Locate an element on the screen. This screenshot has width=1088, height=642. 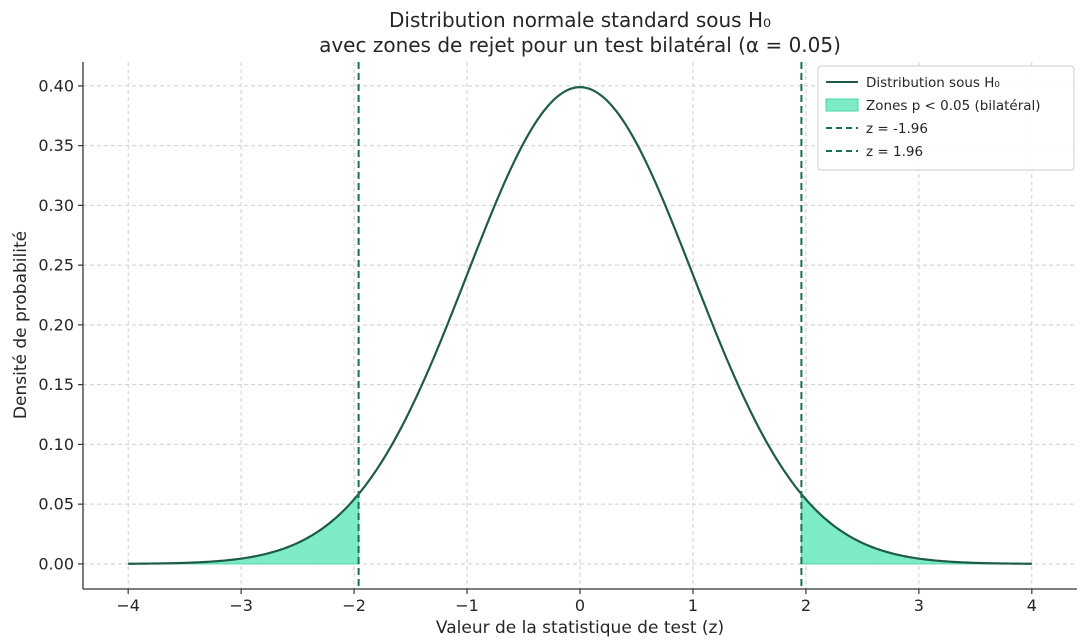
y-tick-label: 0.05 is located at coordinates (56, 504).